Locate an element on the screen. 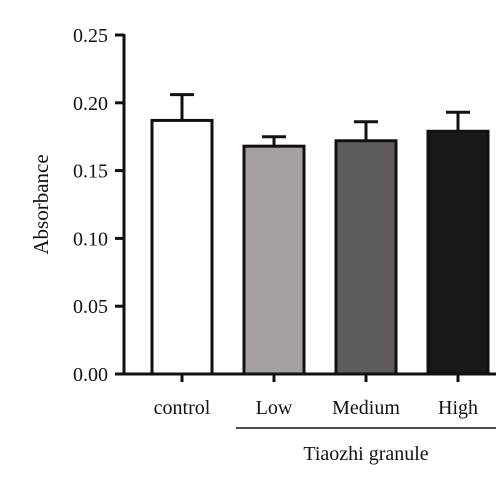  bar-medium is located at coordinates (366, 257).